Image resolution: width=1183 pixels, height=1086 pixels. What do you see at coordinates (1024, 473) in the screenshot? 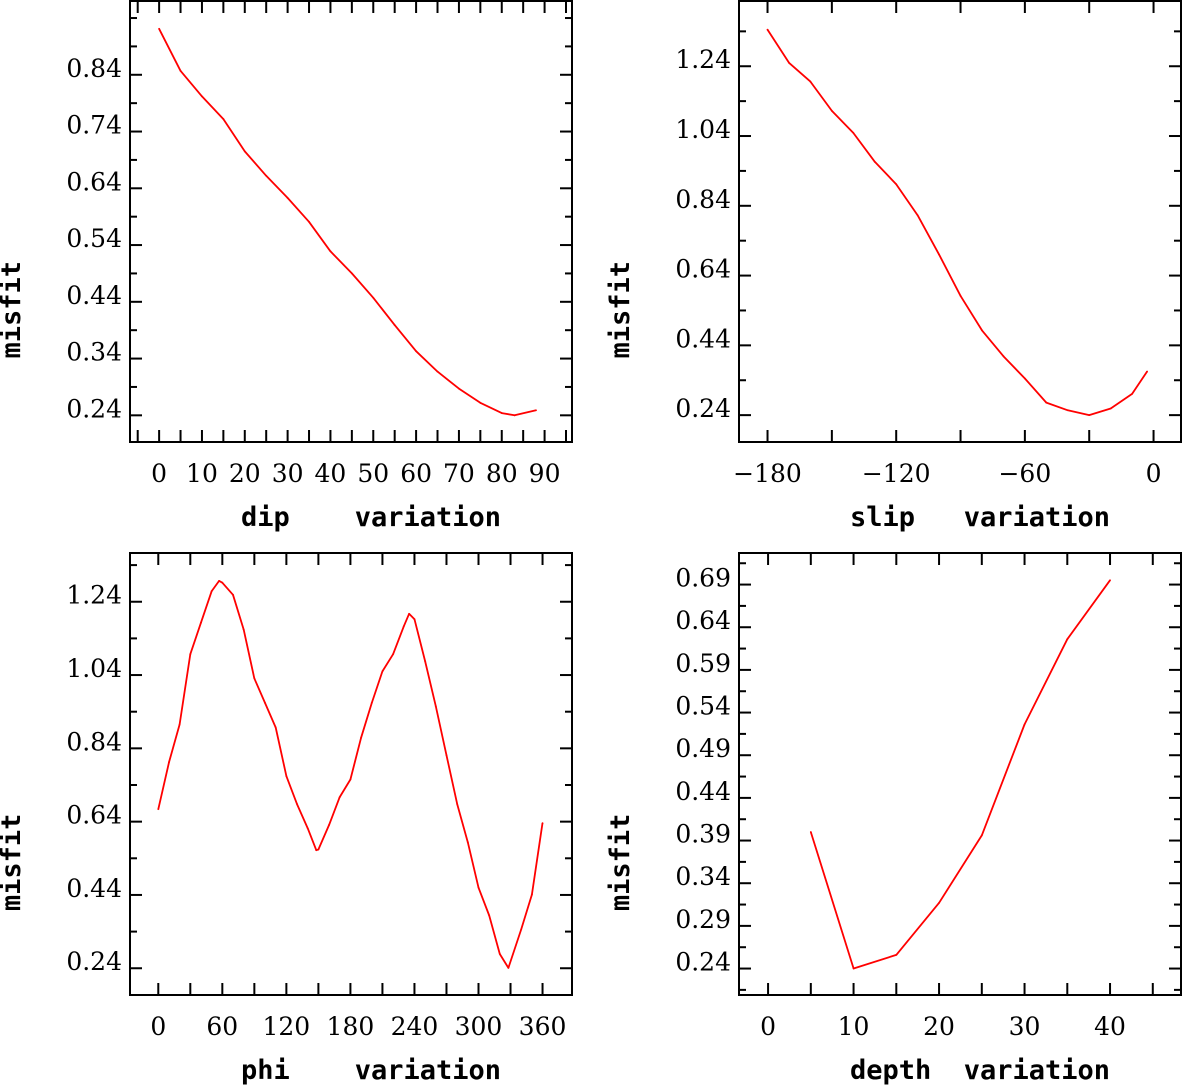
I see `x-tick-label: −60` at bounding box center [1024, 473].